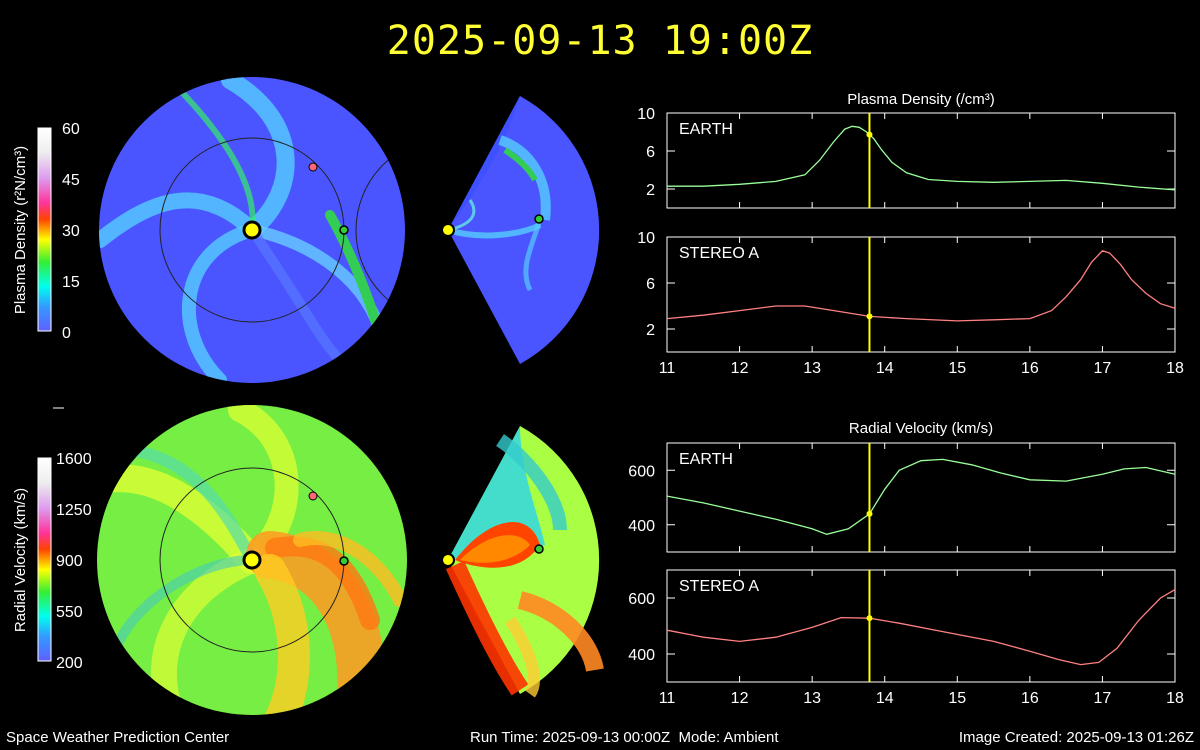  I want to click on density-tick-30: 30, so click(71, 231).